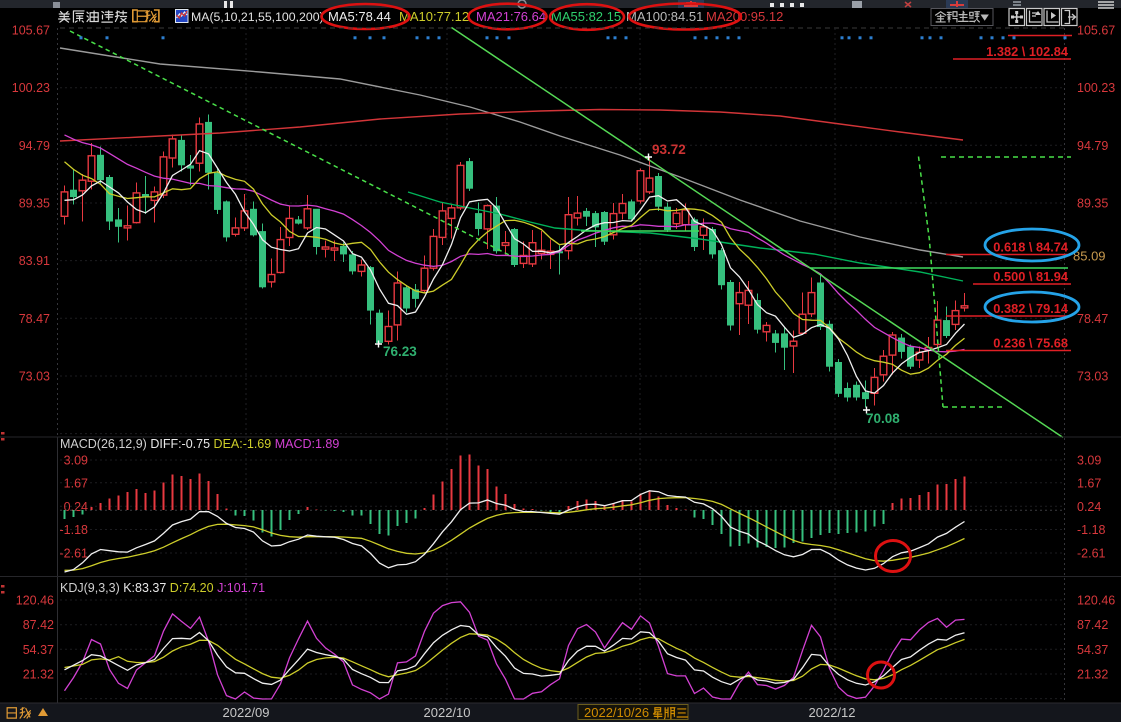  What do you see at coordinates (669, 149) in the screenshot?
I see `svg-text: 93.72` at bounding box center [669, 149].